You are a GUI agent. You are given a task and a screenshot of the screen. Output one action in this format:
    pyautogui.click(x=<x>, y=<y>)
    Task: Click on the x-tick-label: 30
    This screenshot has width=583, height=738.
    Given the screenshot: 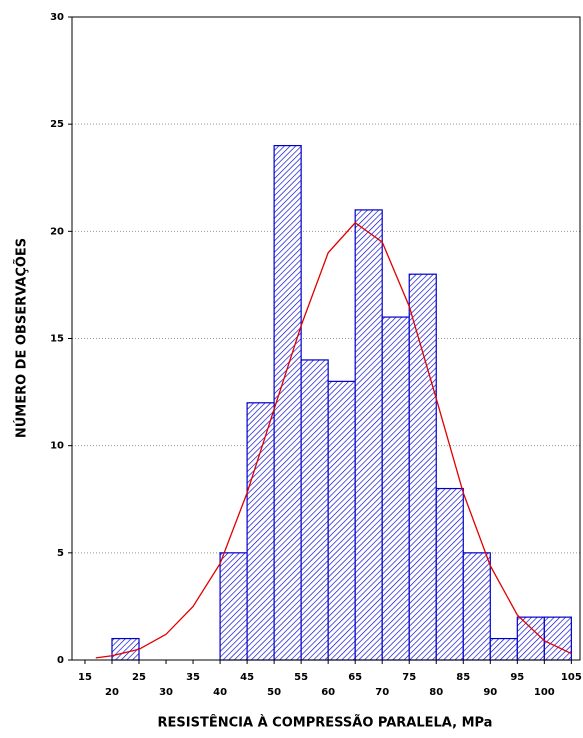 What is the action you would take?
    pyautogui.click(x=166, y=692)
    